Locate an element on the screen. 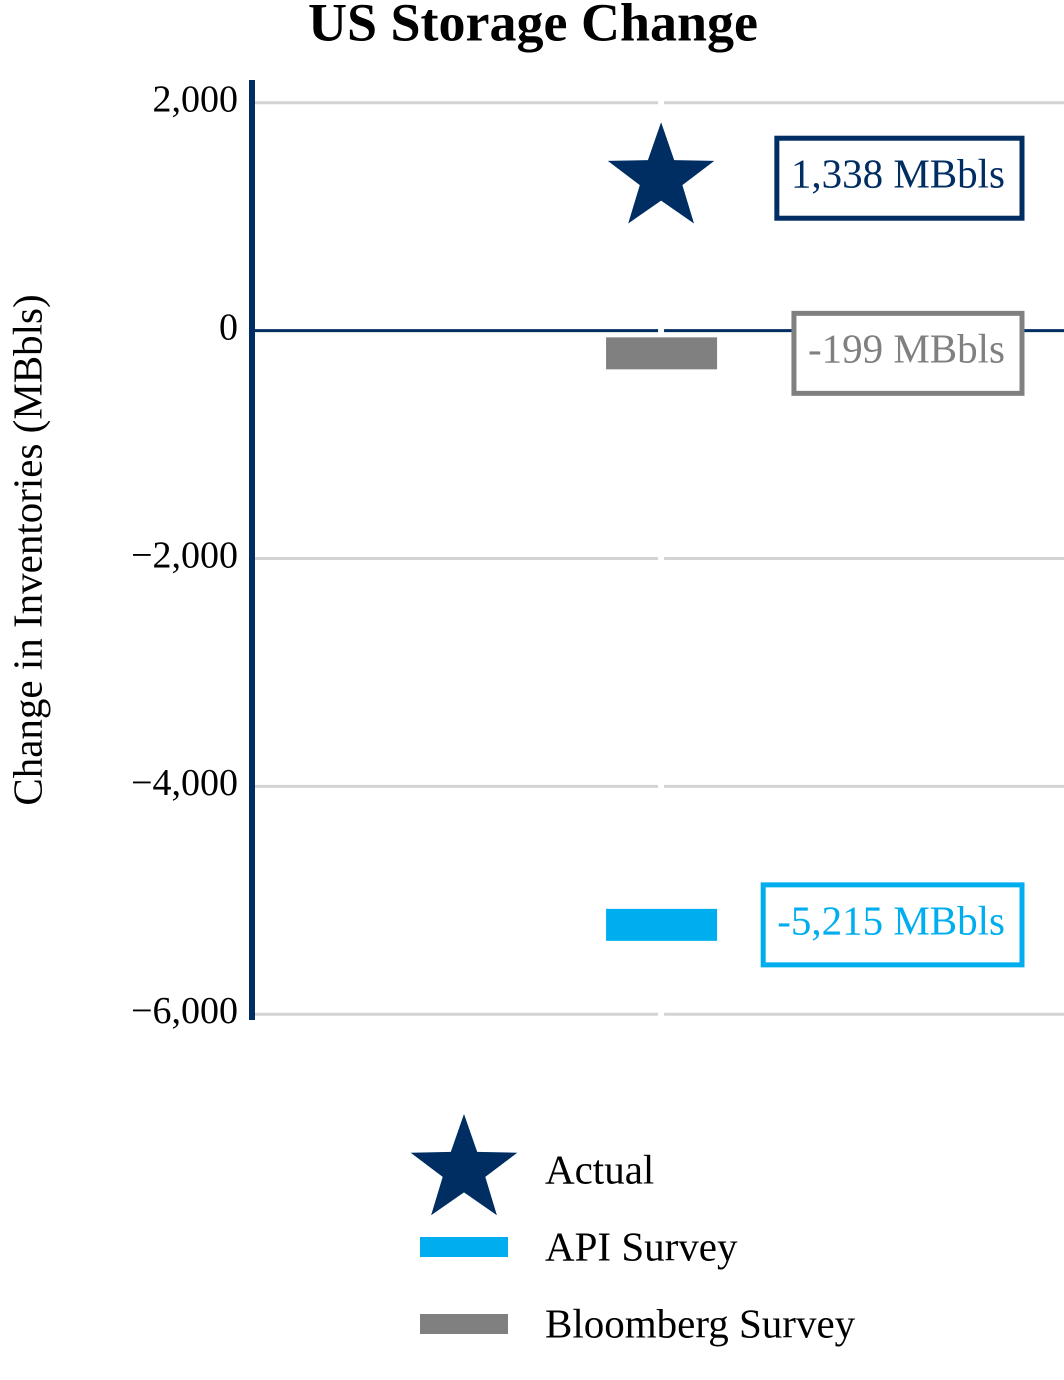 This screenshot has height=1380, width=1064. y-tick-label: −2,000 is located at coordinates (184, 555).